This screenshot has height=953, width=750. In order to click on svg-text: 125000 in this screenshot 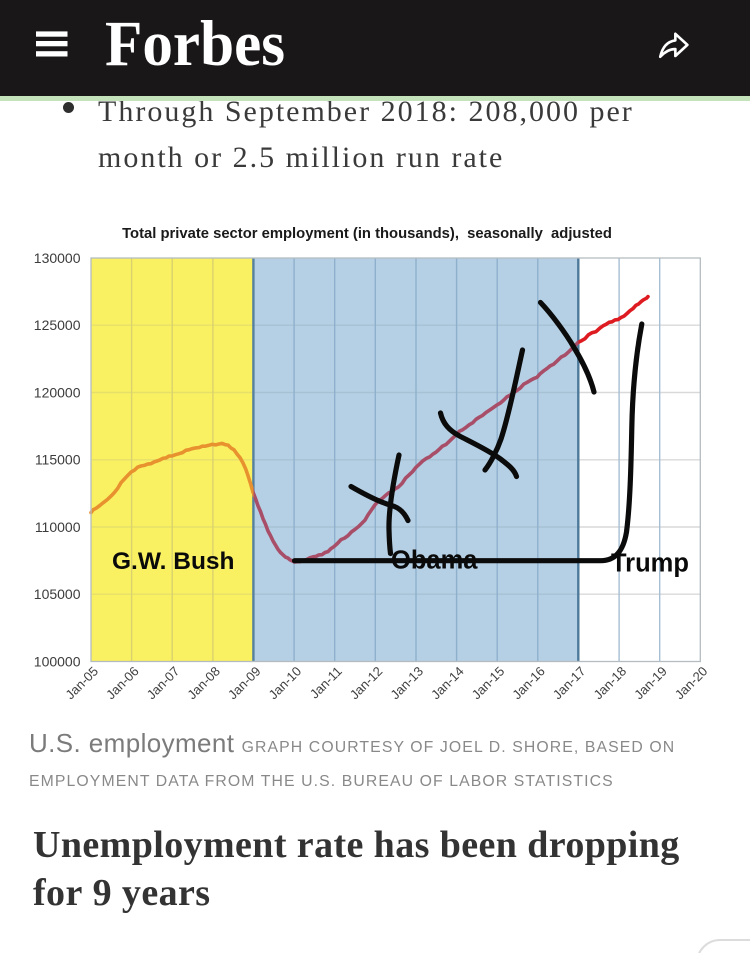, I will do `click(57, 325)`.